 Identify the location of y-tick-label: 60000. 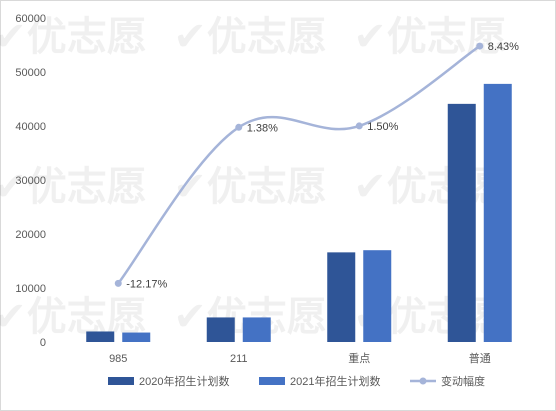
(30, 19).